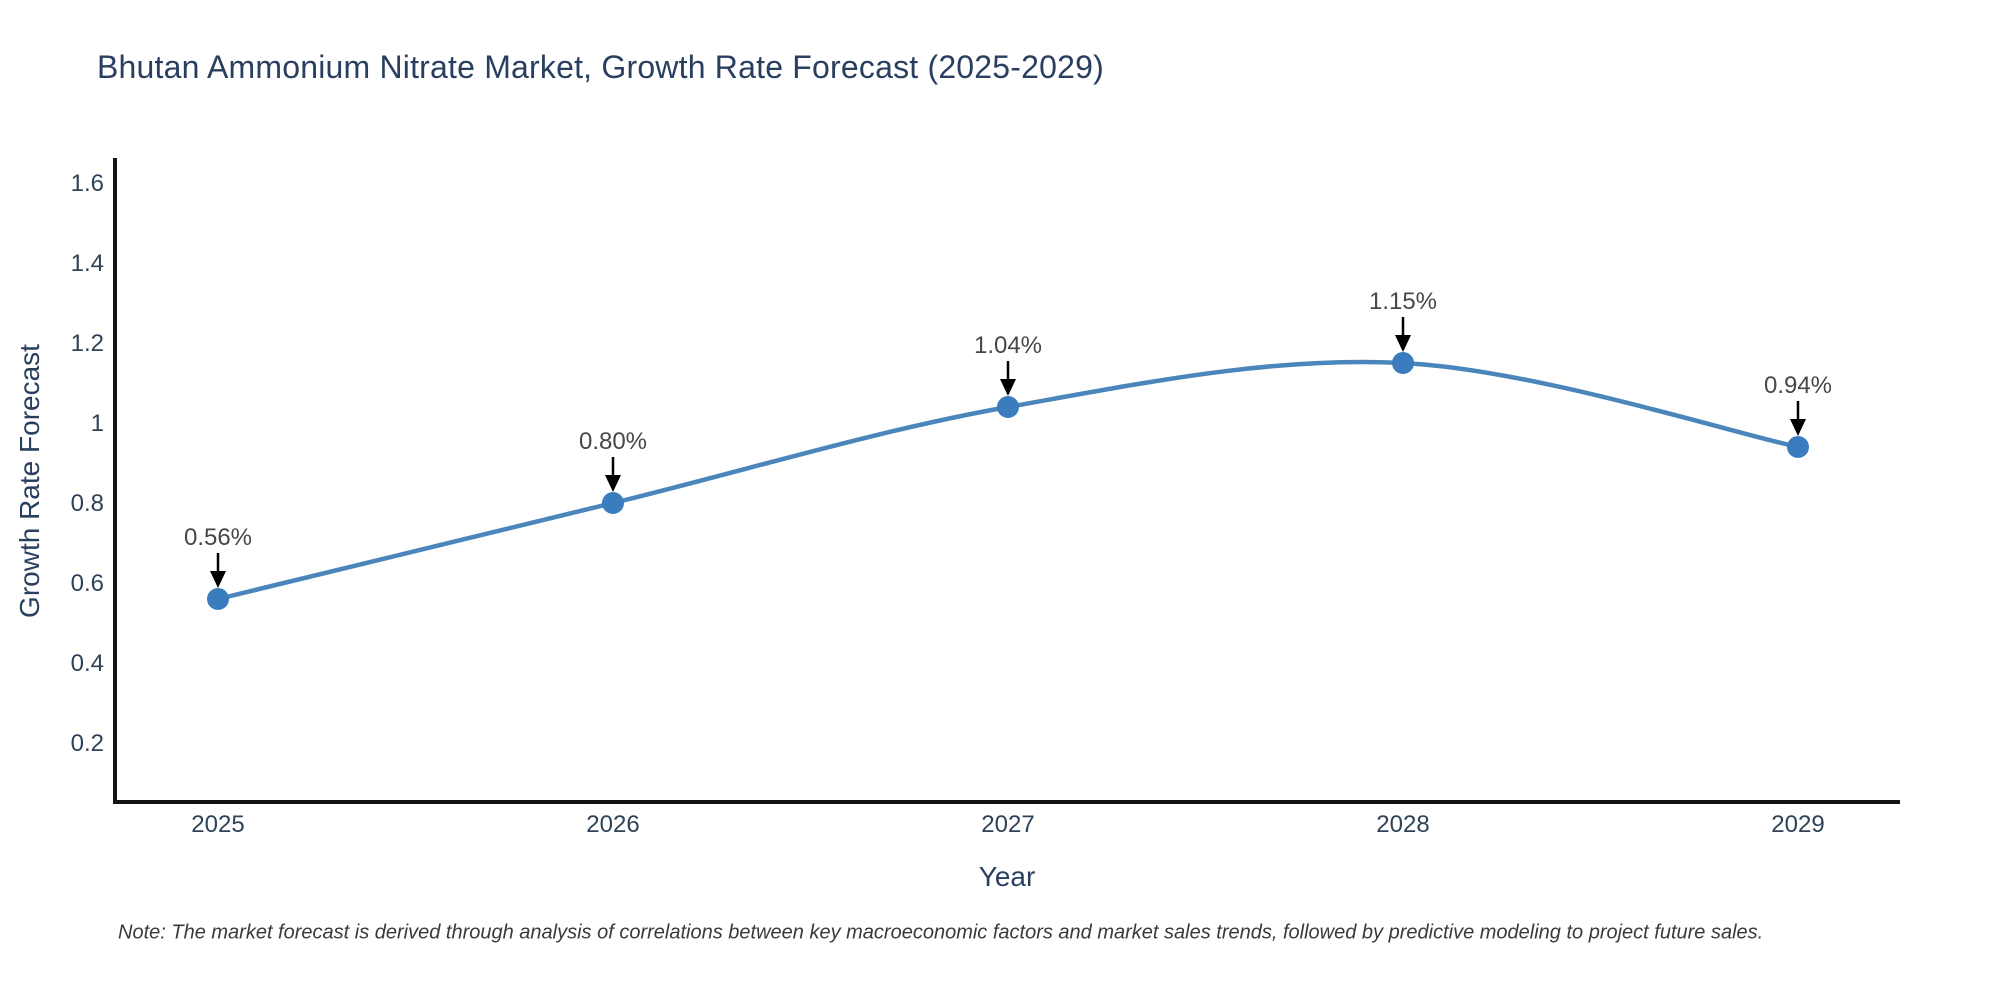  Describe the element at coordinates (1798, 385) in the screenshot. I see `annotation-label: 0.94%` at that location.